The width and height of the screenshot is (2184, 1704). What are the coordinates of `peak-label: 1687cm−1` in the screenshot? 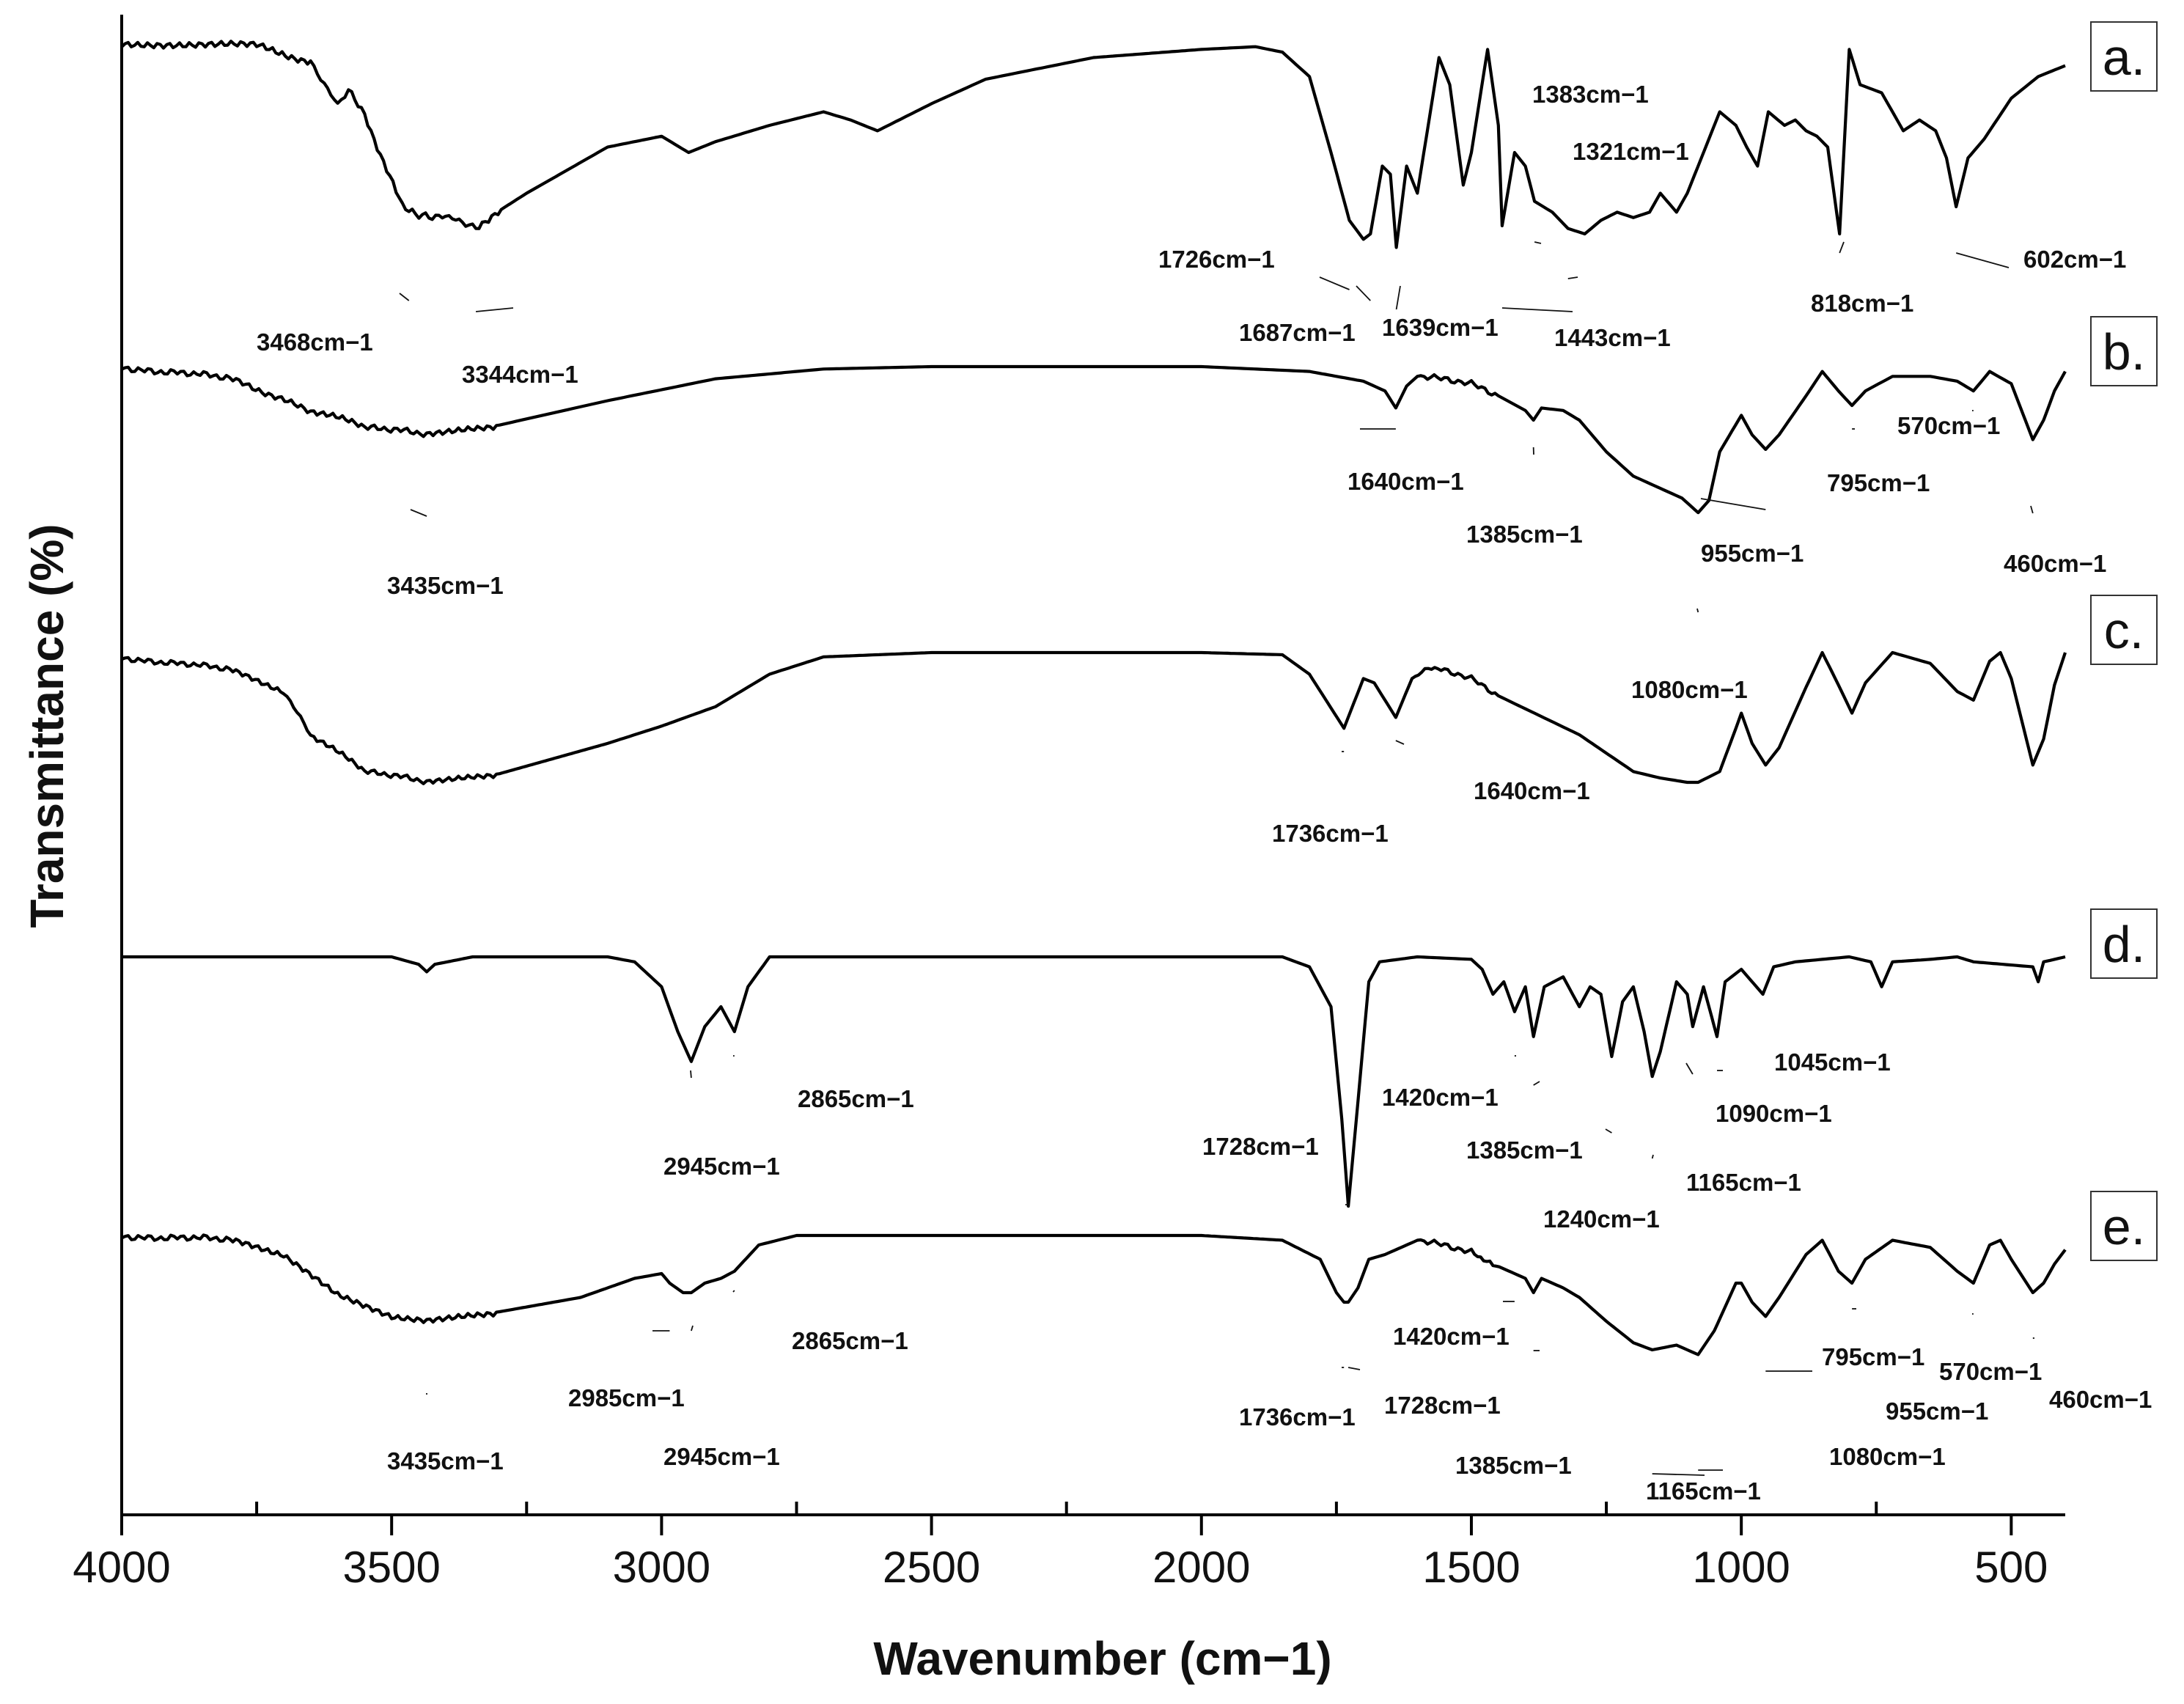 It's located at (1297, 332).